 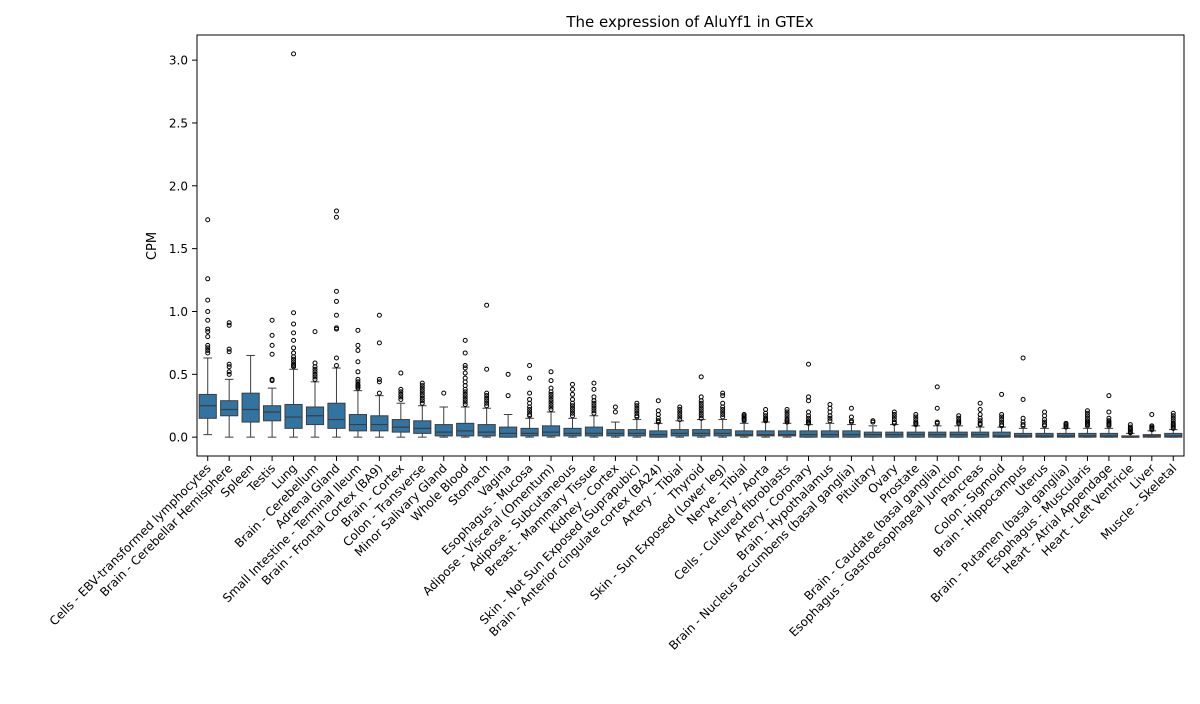 What do you see at coordinates (166, 530) in the screenshot?
I see `x-tick-label: Brain - Cerebellar Hemisphere` at bounding box center [166, 530].